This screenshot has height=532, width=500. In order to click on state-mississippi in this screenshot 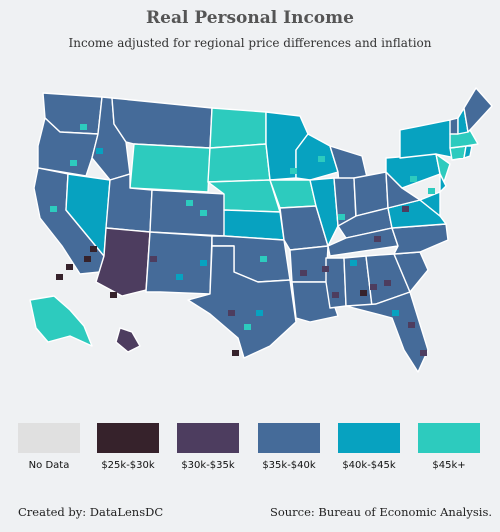, I will do `click(336, 283)`.